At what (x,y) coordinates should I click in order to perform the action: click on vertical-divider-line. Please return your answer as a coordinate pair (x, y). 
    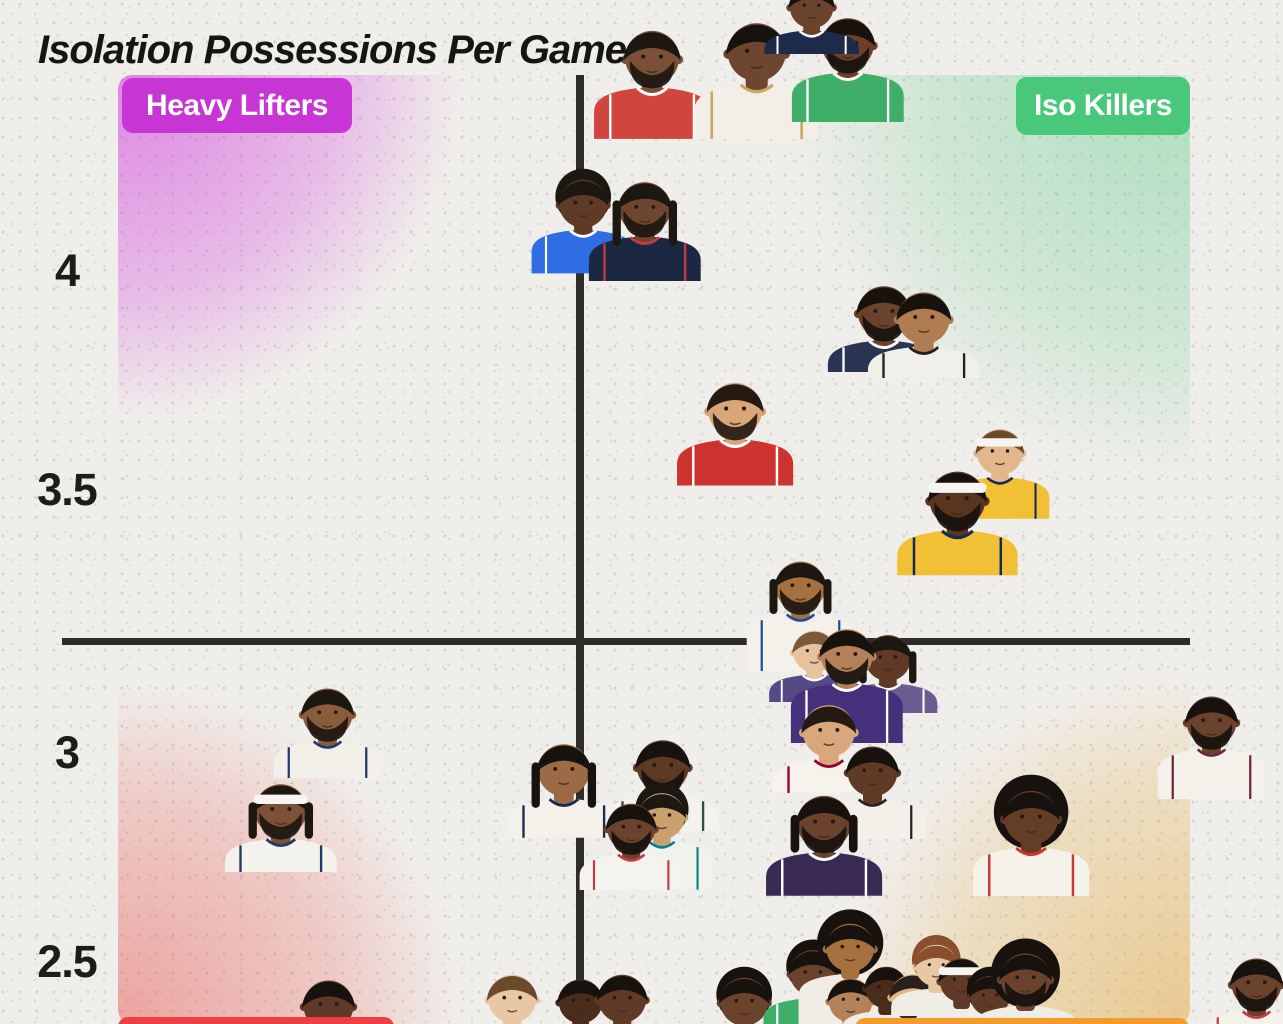
    Looking at the image, I should click on (580, 549).